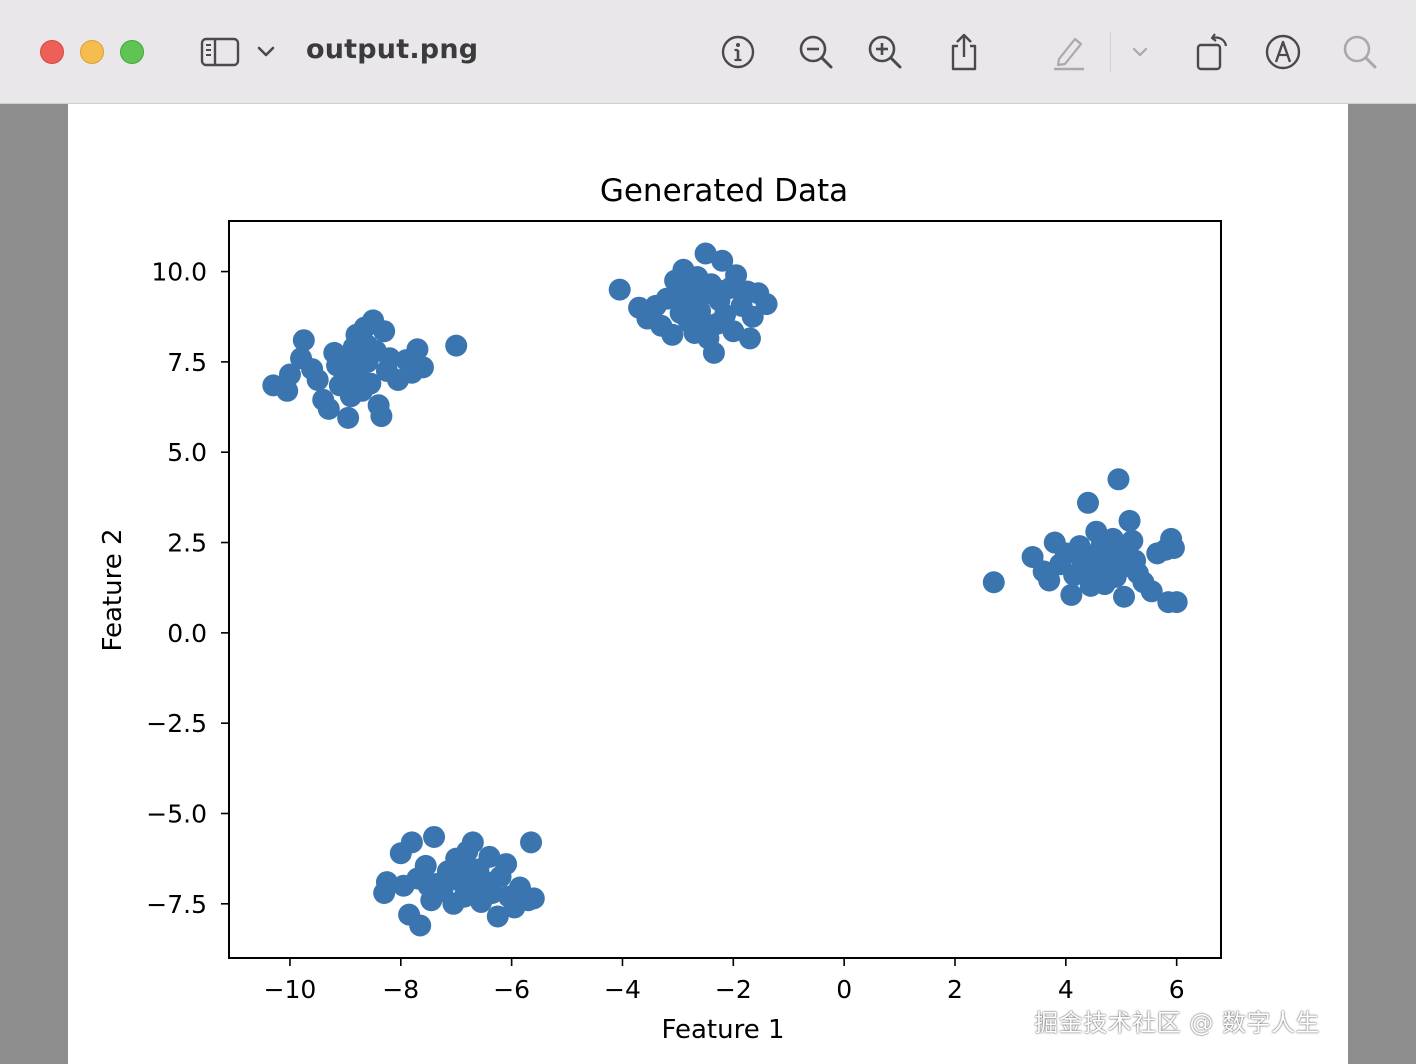 The height and width of the screenshot is (1064, 1416). I want to click on y-tick-label: −7.5, so click(176, 904).